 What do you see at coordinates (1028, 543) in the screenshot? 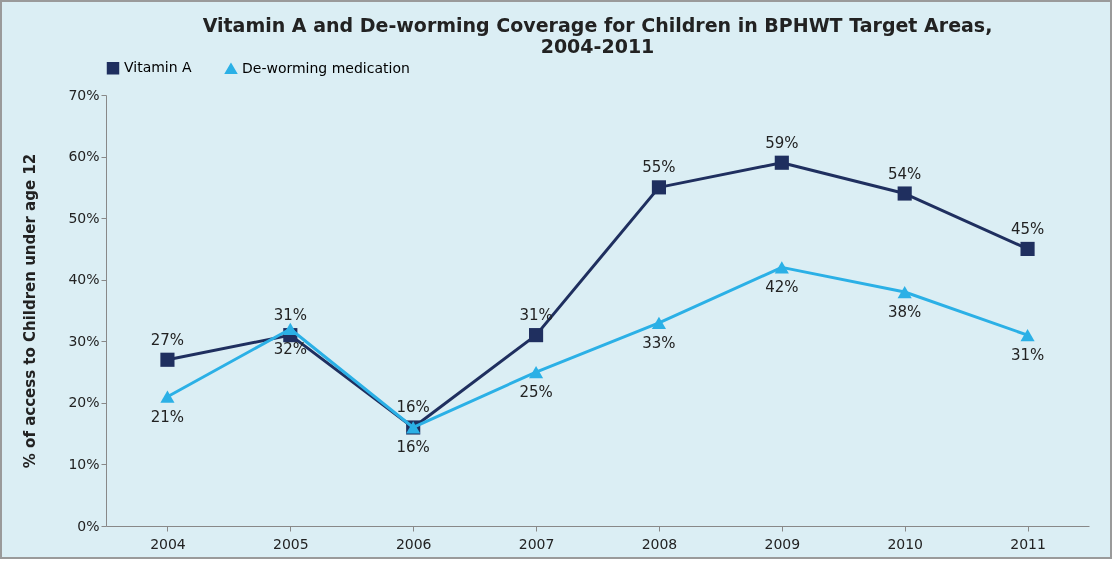
I see `x-tick-label: 2011` at bounding box center [1028, 543].